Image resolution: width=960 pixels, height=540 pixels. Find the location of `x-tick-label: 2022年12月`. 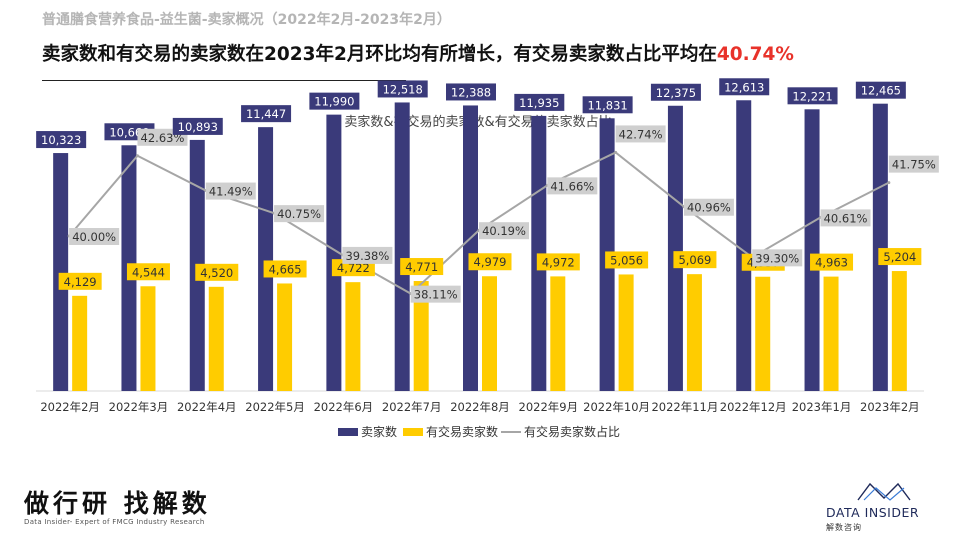

x-tick-label: 2022年12月 is located at coordinates (753, 407).